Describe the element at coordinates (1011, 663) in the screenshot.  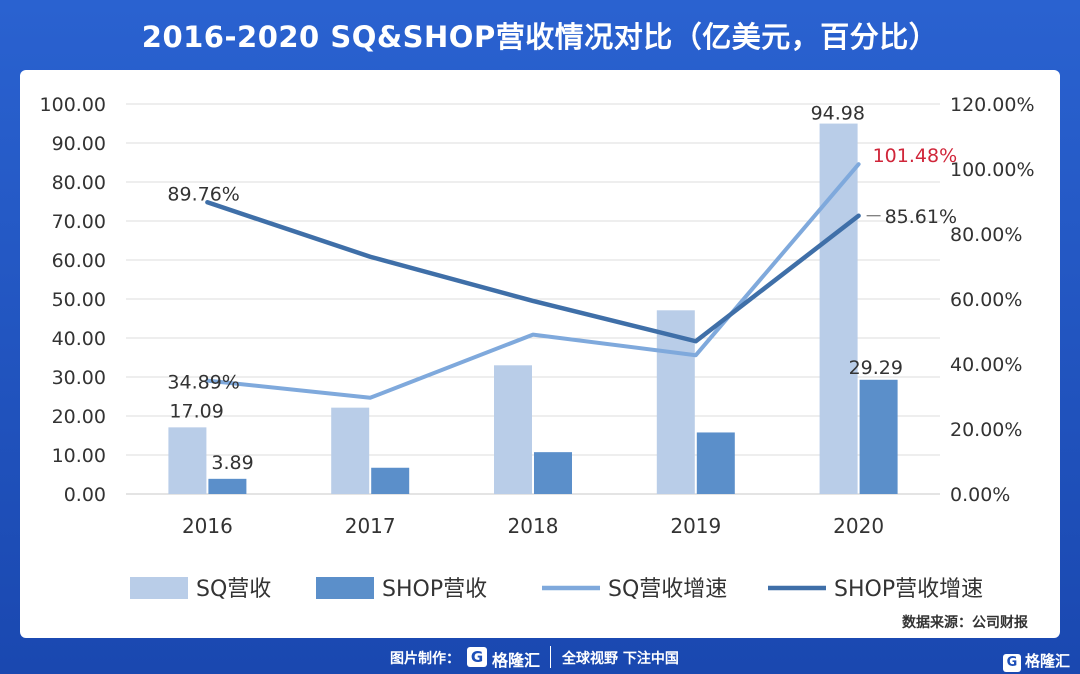
I see `corner-logo-icon: G` at that location.